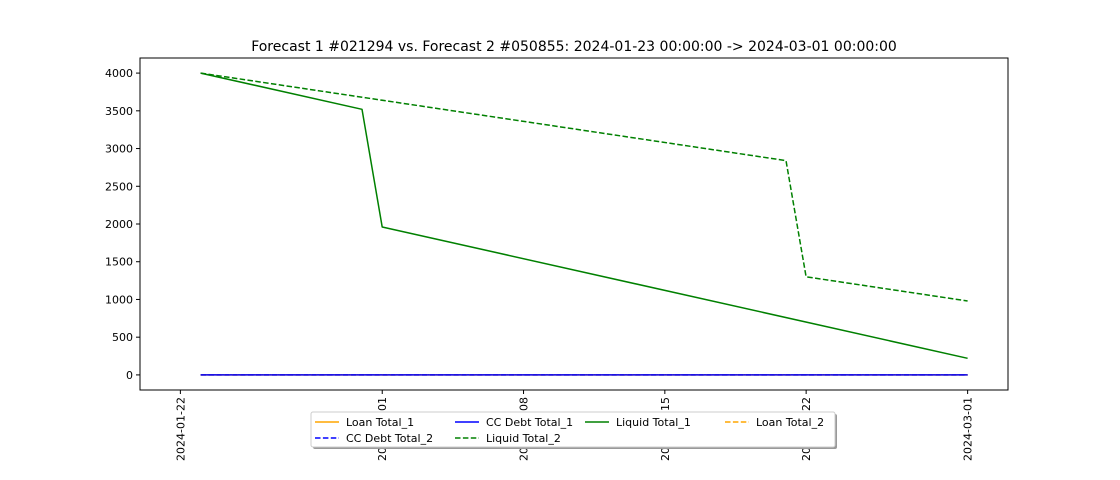 The width and height of the screenshot is (1120, 480). I want to click on legend-label: Loan Total_2, so click(790, 422).